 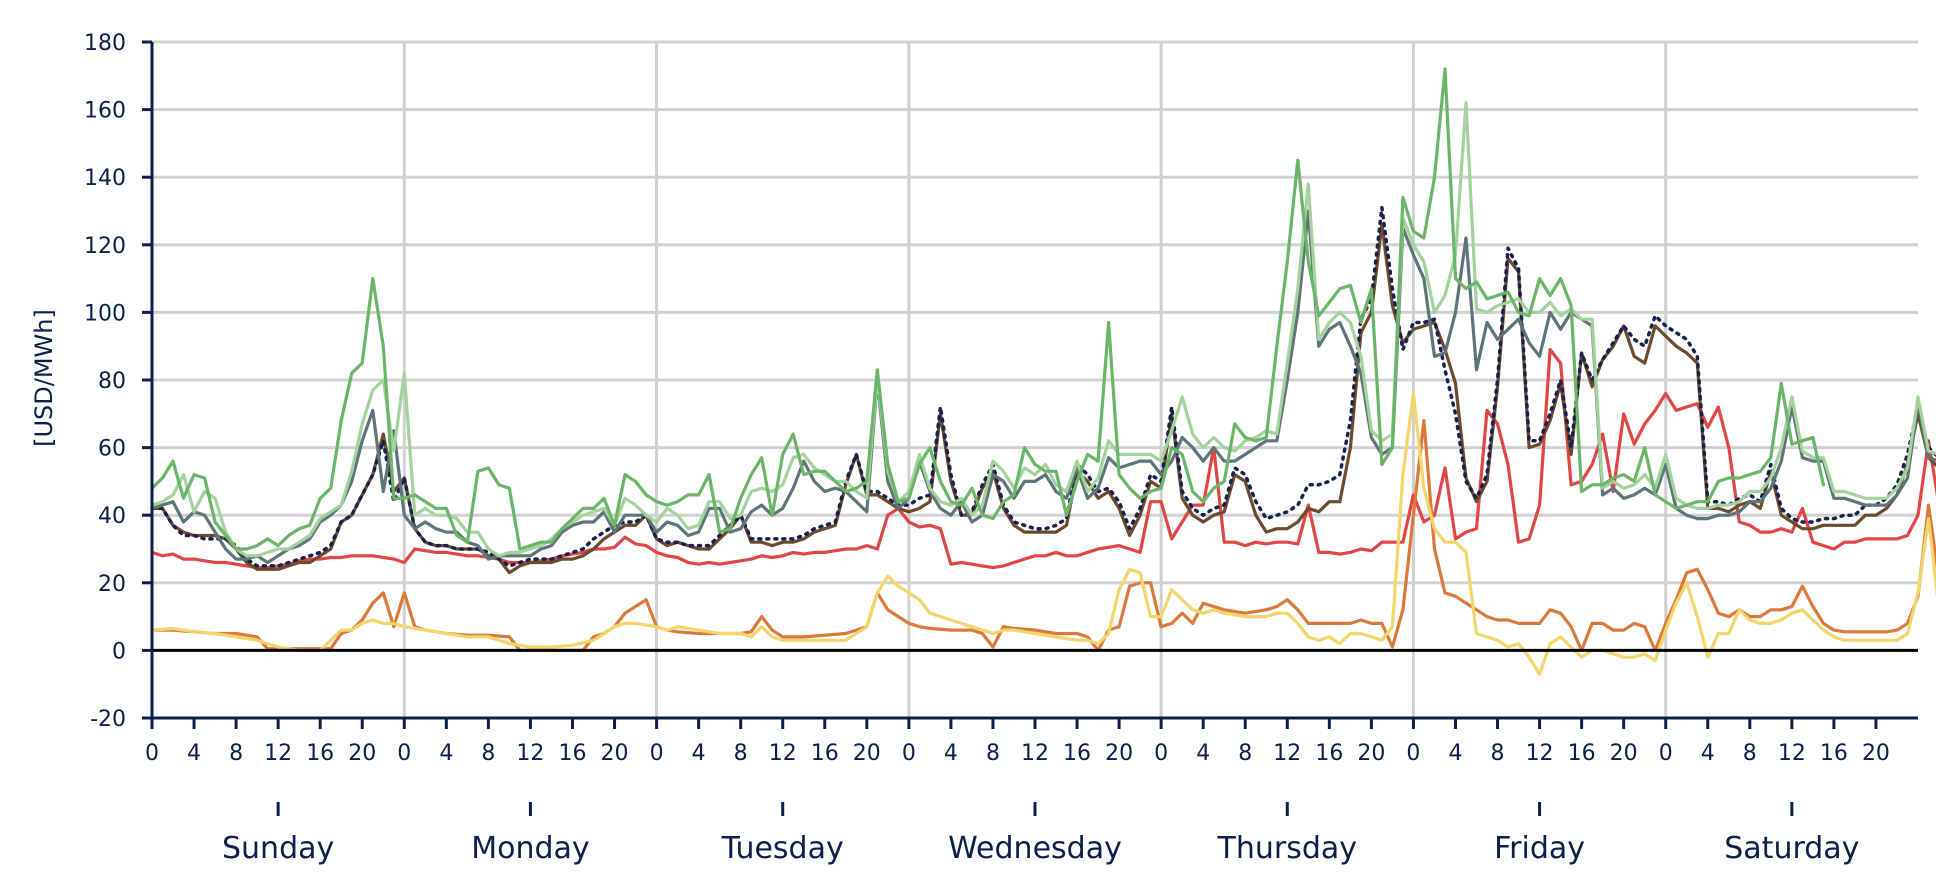 I want to click on y-tick-label: 100, so click(x=105, y=313).